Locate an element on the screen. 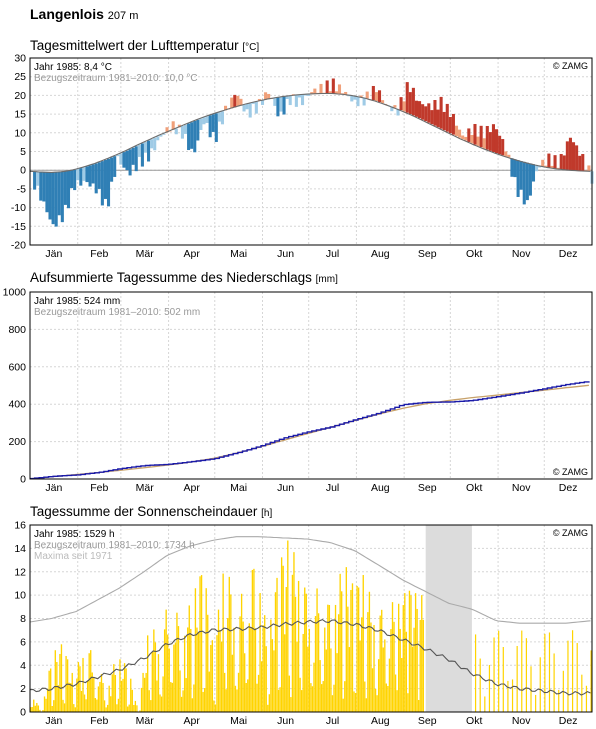 Image resolution: width=596 pixels, height=729 pixels. temperature-month-label: Okt is located at coordinates (474, 254).